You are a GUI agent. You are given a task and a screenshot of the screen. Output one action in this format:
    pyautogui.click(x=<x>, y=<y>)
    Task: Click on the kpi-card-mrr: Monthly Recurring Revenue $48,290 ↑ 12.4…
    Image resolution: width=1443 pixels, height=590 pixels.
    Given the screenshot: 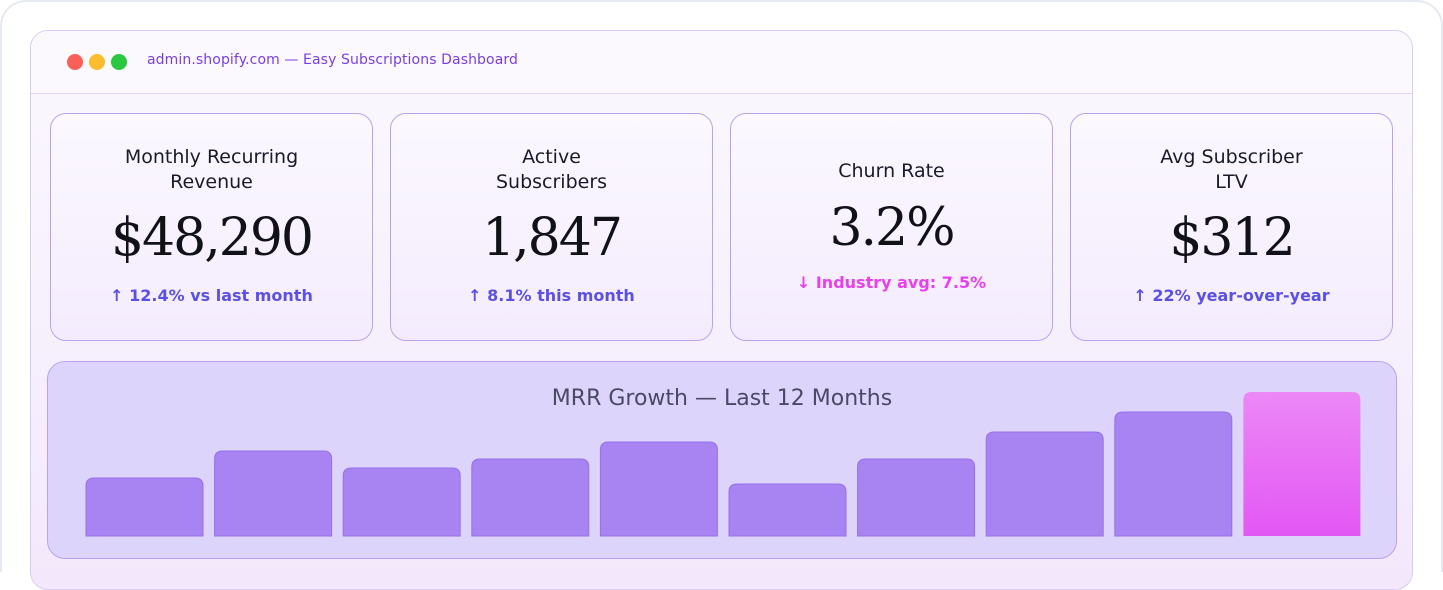 What is the action you would take?
    pyautogui.click(x=211, y=227)
    